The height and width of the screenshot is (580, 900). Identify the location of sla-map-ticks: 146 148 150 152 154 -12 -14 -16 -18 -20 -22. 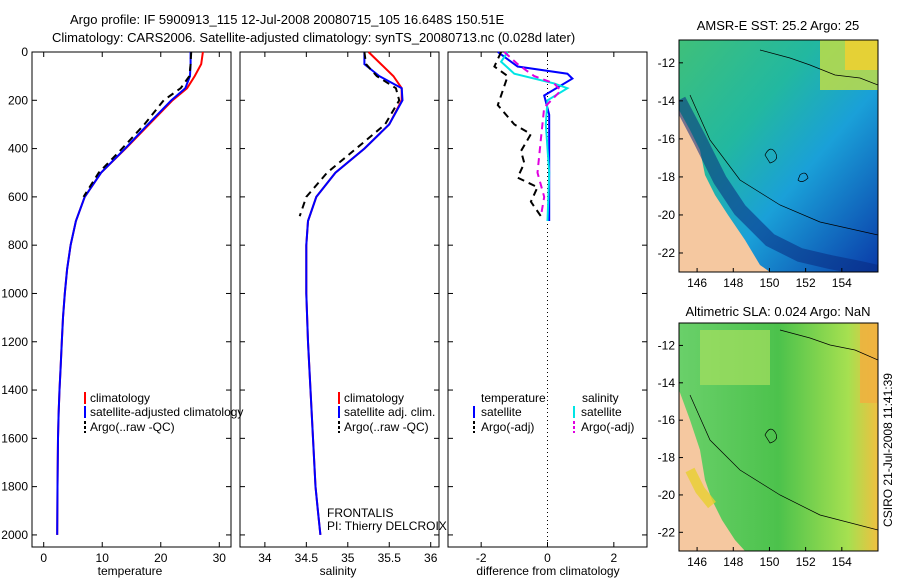
(755, 453).